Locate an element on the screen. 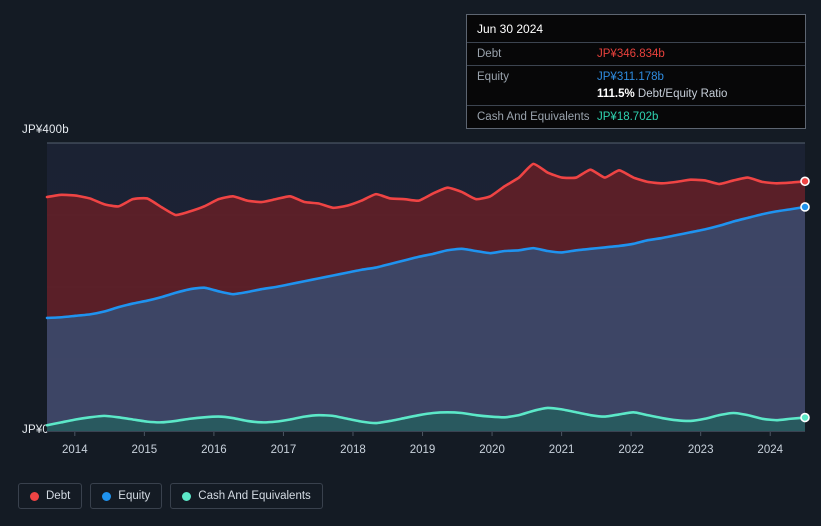 The image size is (821, 526). legend-item-debt: Debt is located at coordinates (50, 496).